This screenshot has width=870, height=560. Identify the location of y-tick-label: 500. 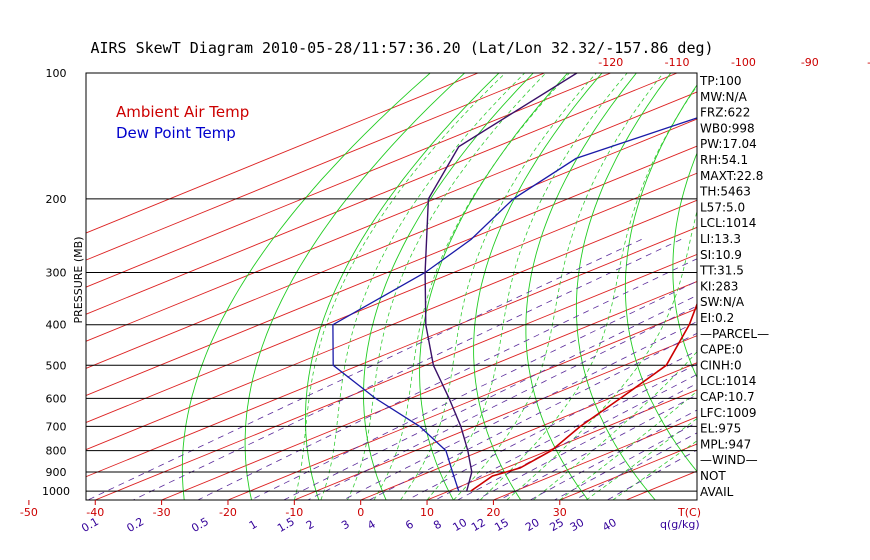
(56, 365).